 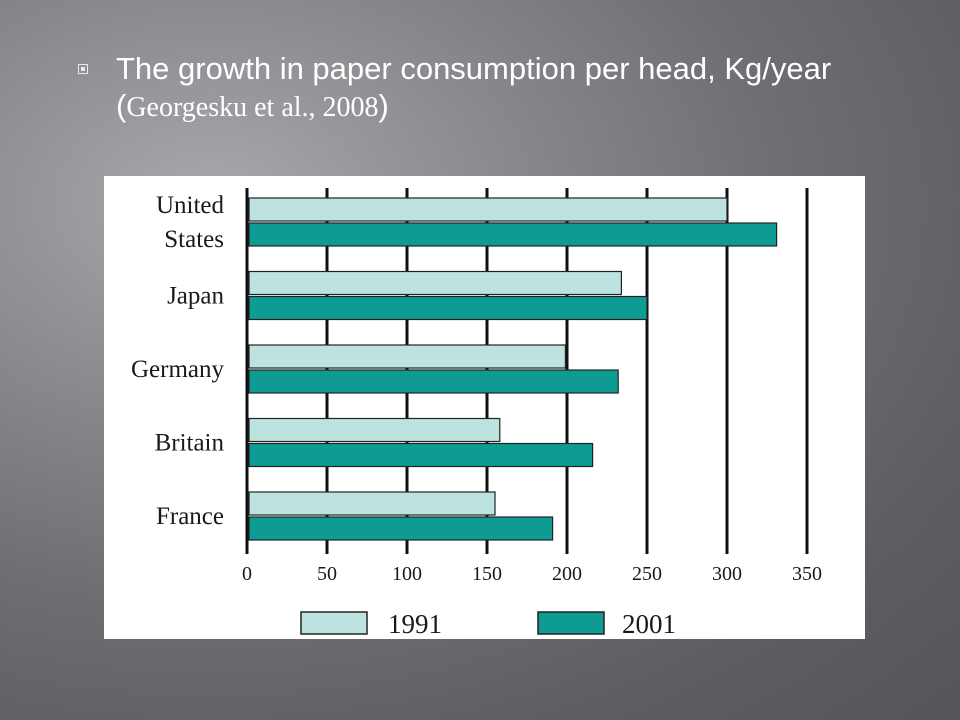 What do you see at coordinates (190, 516) in the screenshot?
I see `category-label-france: France` at bounding box center [190, 516].